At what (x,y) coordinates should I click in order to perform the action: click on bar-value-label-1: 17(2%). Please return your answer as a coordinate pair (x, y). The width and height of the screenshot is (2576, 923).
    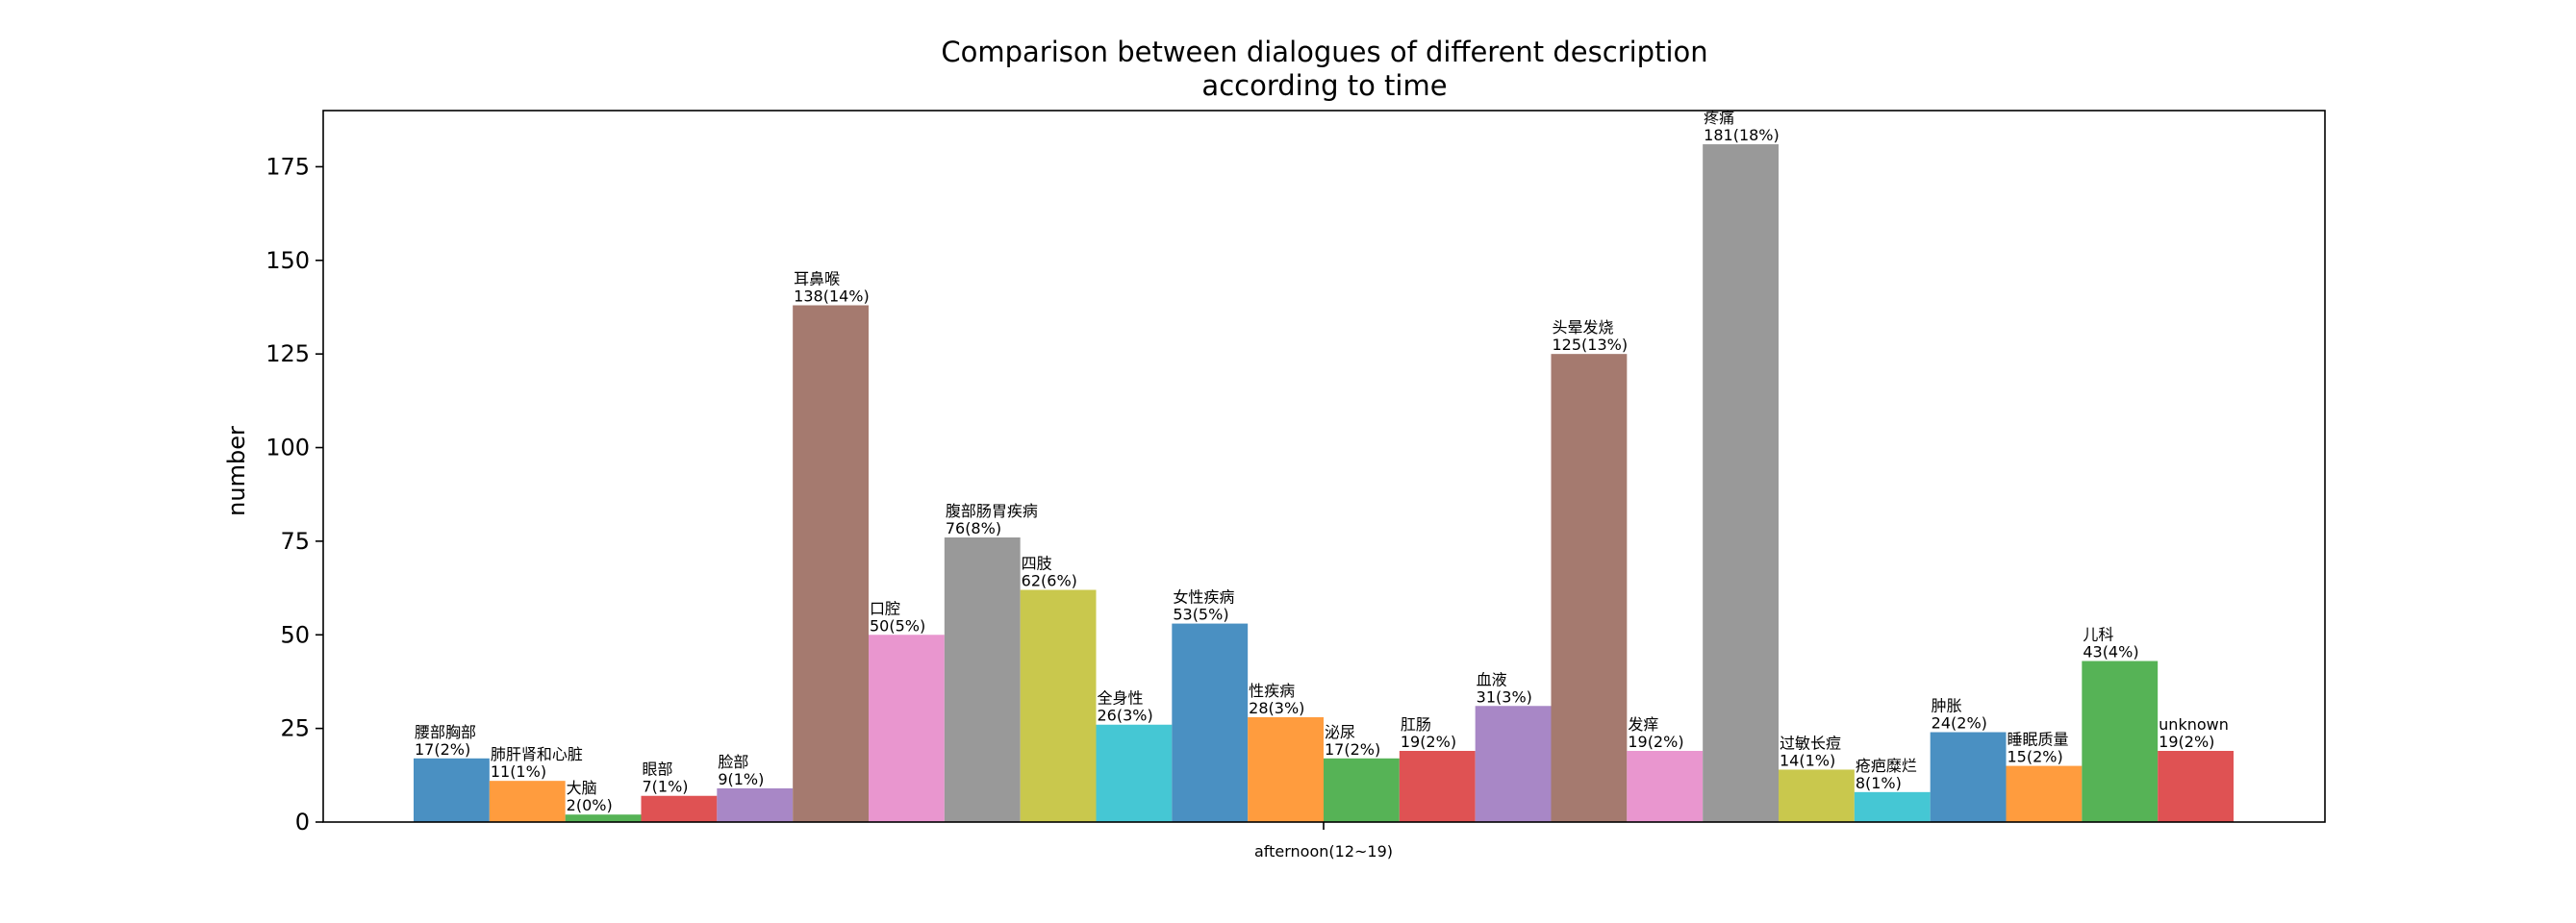
    Looking at the image, I should click on (443, 749).